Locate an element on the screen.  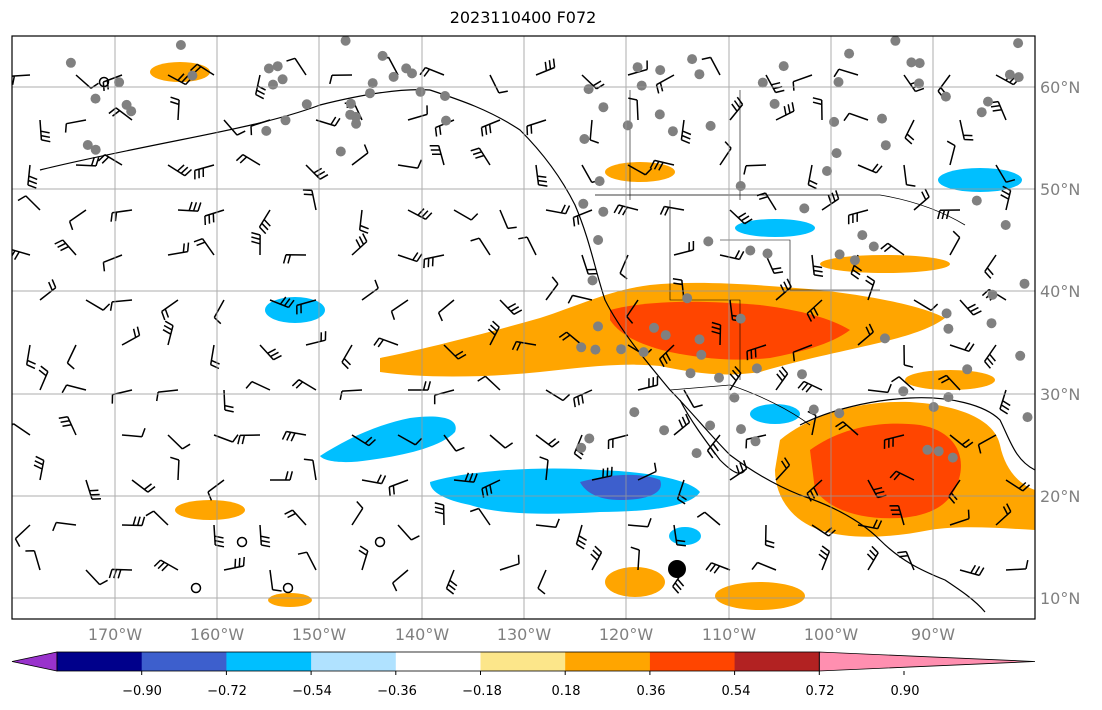
colorbar-frame is located at coordinates (438, 661).